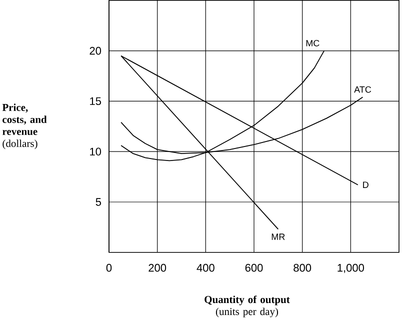 The width and height of the screenshot is (403, 326). What do you see at coordinates (96, 50) in the screenshot?
I see `y-tick-label: 20` at bounding box center [96, 50].